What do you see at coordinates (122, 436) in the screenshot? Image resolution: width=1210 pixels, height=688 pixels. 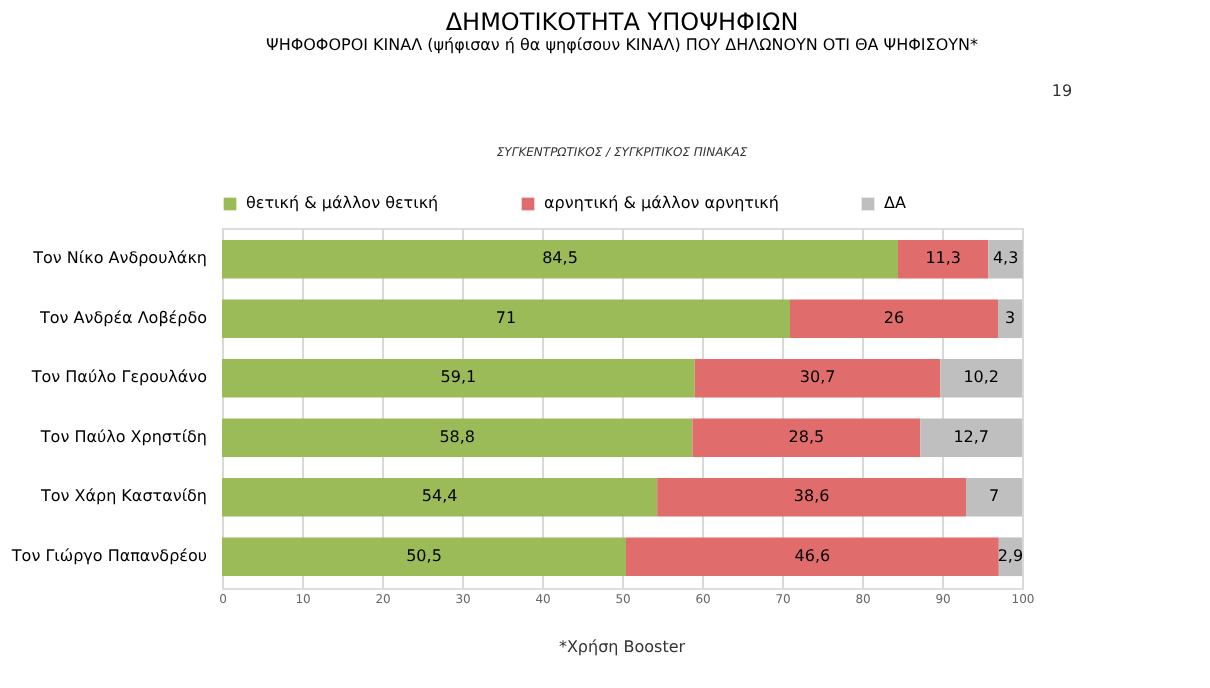 I see `y-tick-label: Τον Παύλο Χρηστίδη` at bounding box center [122, 436].